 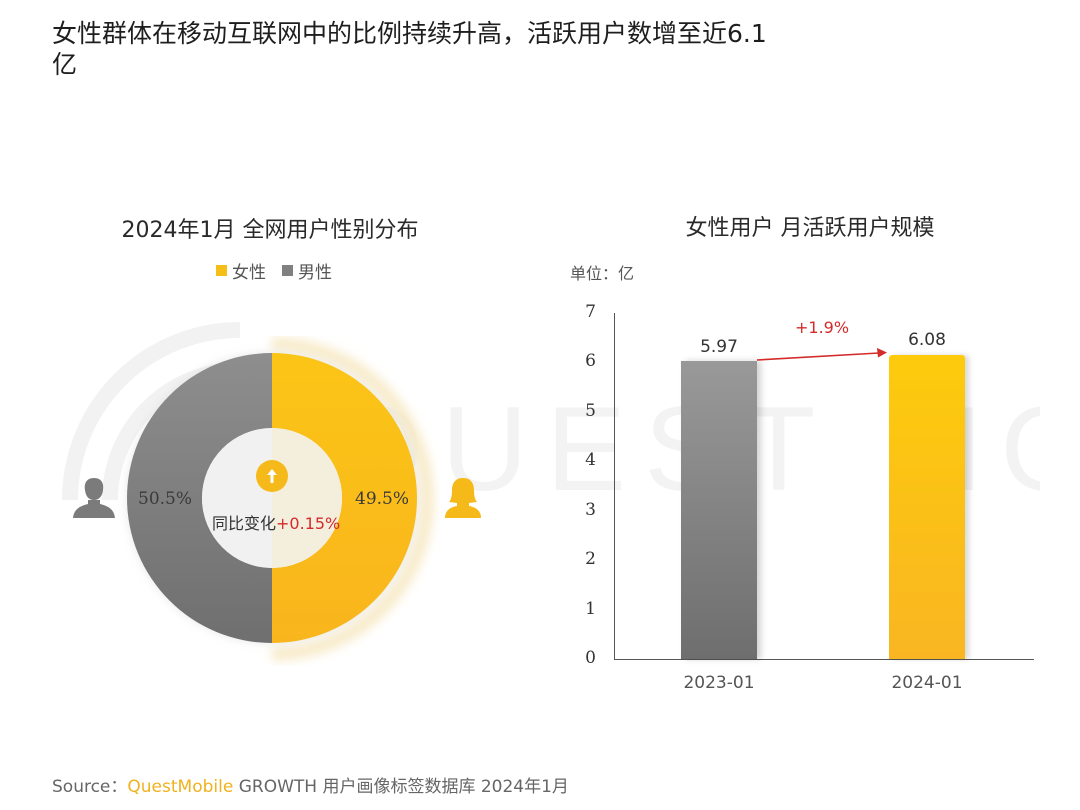 What do you see at coordinates (590, 312) in the screenshot?
I see `y-tick-7: 7` at bounding box center [590, 312].